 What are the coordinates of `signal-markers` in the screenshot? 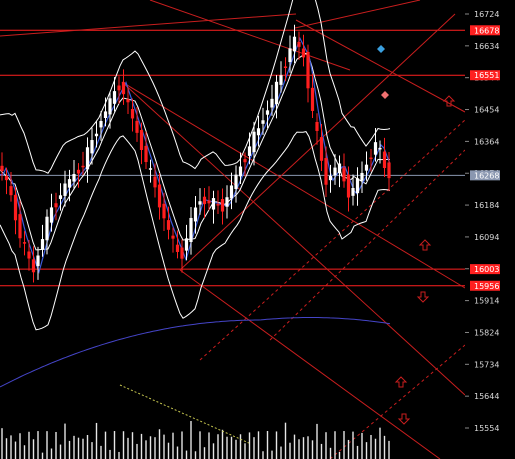 It's located at (416, 235).